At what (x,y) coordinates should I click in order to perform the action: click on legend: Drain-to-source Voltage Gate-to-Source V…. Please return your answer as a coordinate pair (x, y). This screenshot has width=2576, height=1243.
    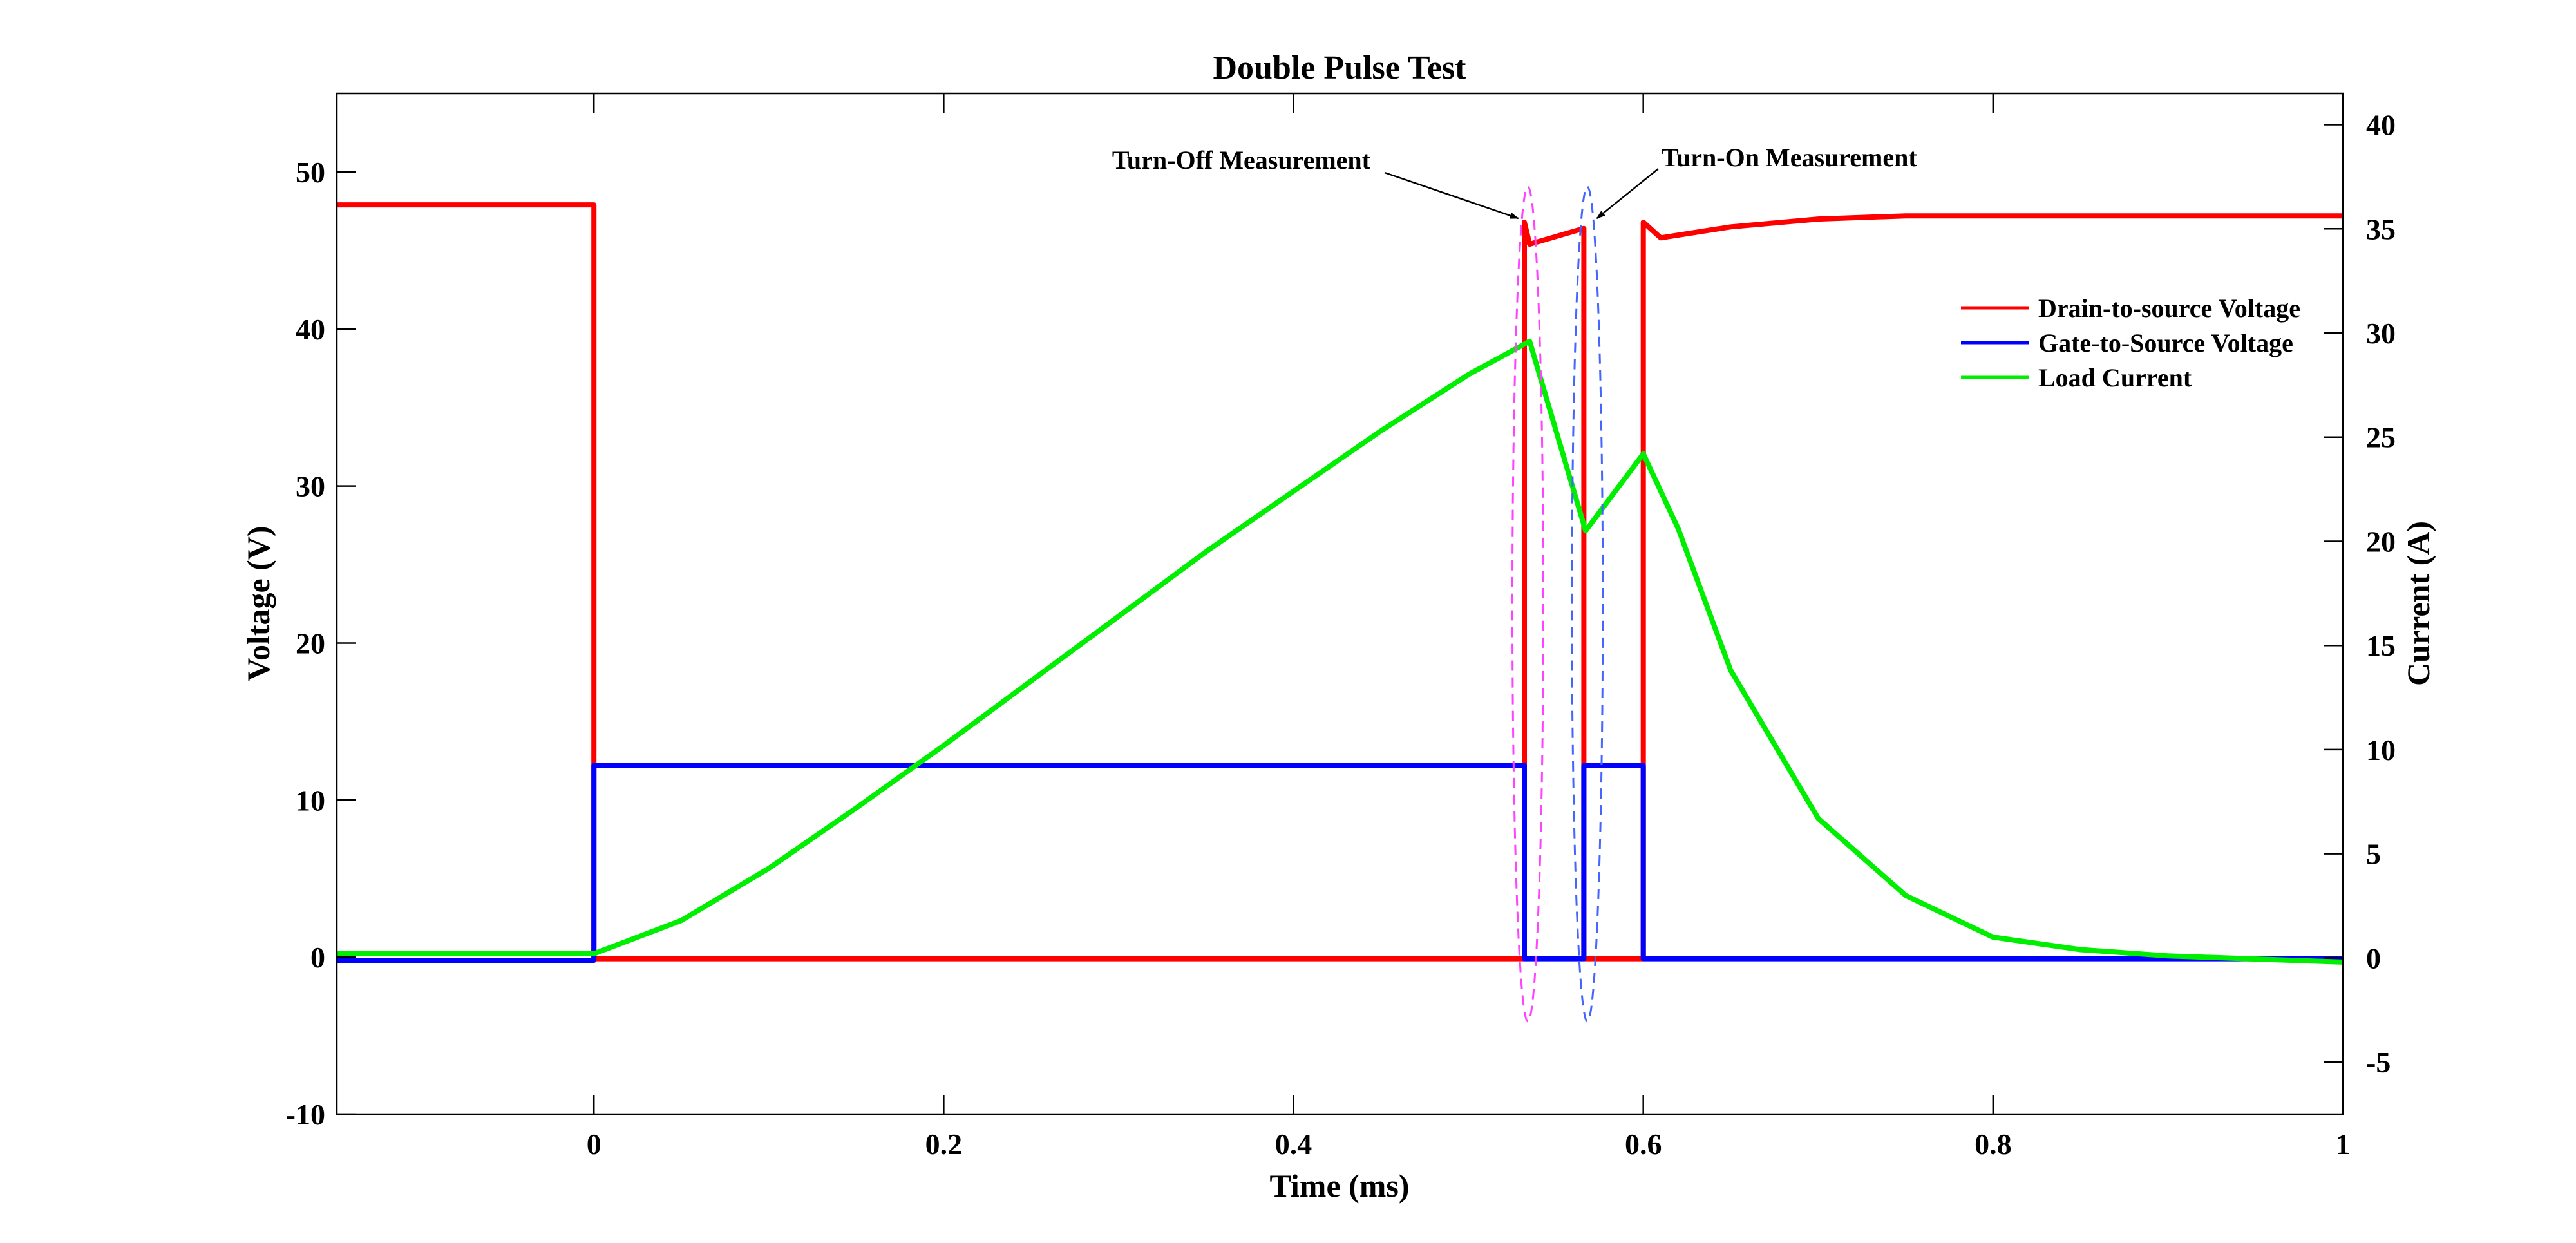
    Looking at the image, I should click on (2130, 343).